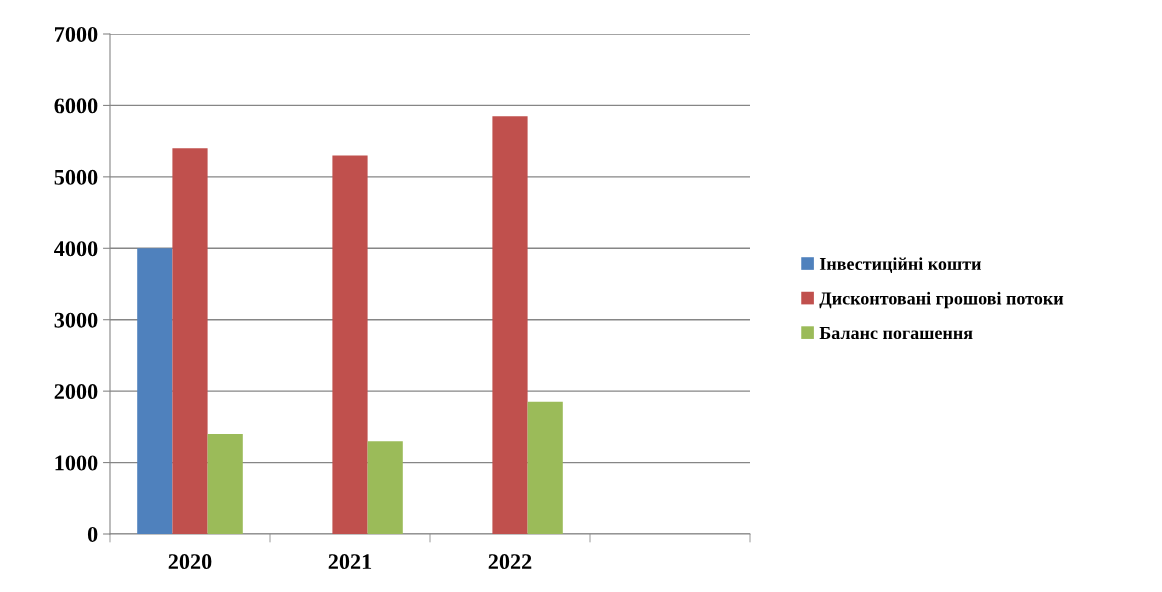  Describe the element at coordinates (92, 534) in the screenshot. I see `y-tick-label: 0` at that location.